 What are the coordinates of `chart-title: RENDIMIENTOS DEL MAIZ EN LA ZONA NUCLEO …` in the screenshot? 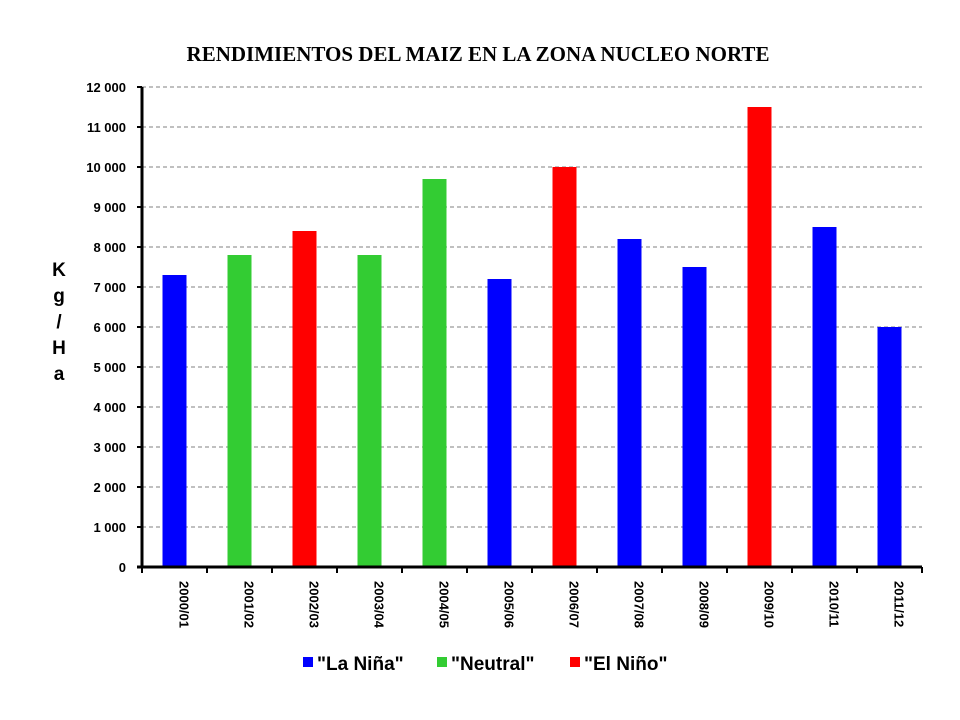 It's located at (478, 54).